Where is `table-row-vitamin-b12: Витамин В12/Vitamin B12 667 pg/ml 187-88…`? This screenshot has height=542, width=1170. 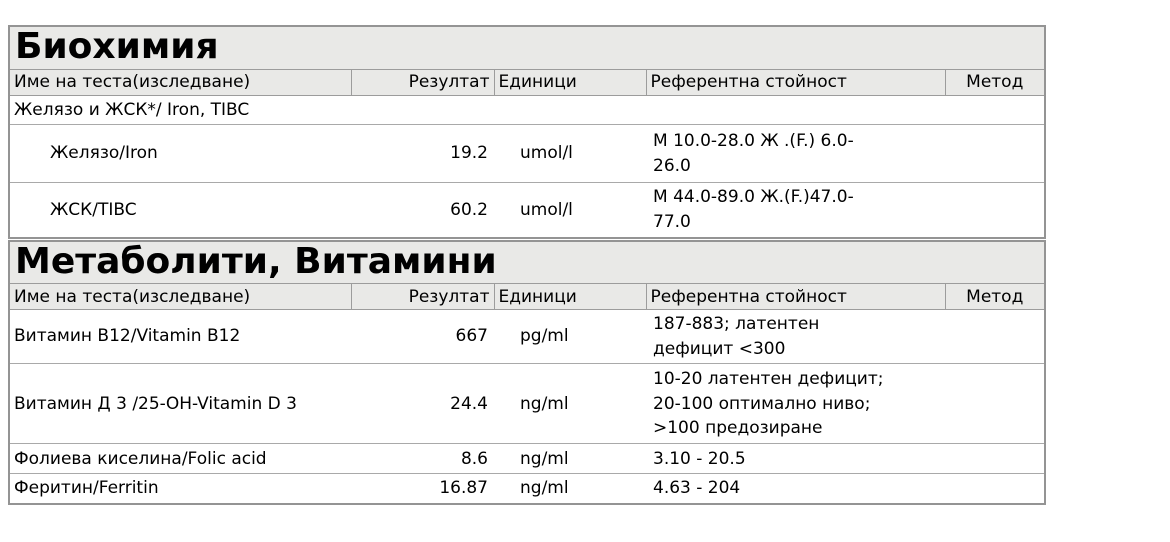
table-row-vitamin-b12: Витамин В12/Vitamin B12 667 pg/ml 187-88… is located at coordinates (527, 336).